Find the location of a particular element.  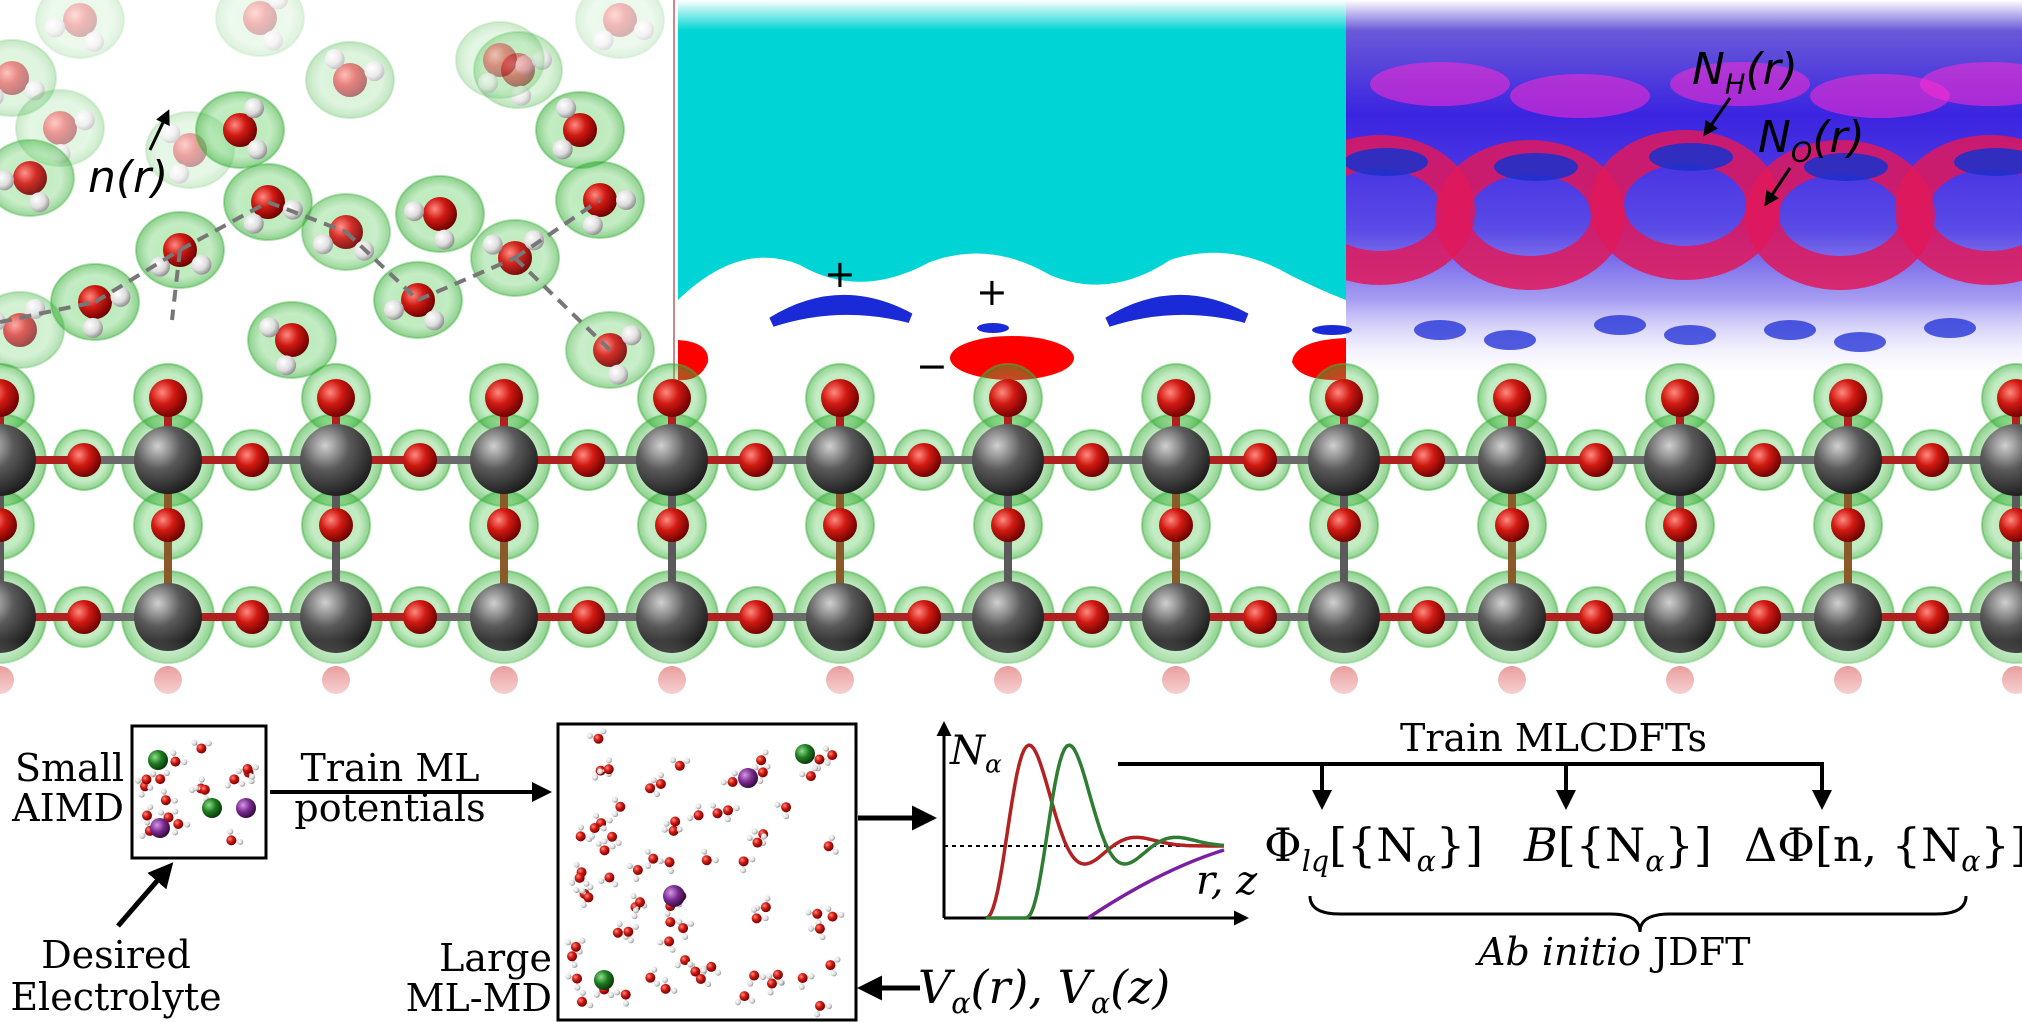

rz-axis-label: r, z is located at coordinates (1227, 881).